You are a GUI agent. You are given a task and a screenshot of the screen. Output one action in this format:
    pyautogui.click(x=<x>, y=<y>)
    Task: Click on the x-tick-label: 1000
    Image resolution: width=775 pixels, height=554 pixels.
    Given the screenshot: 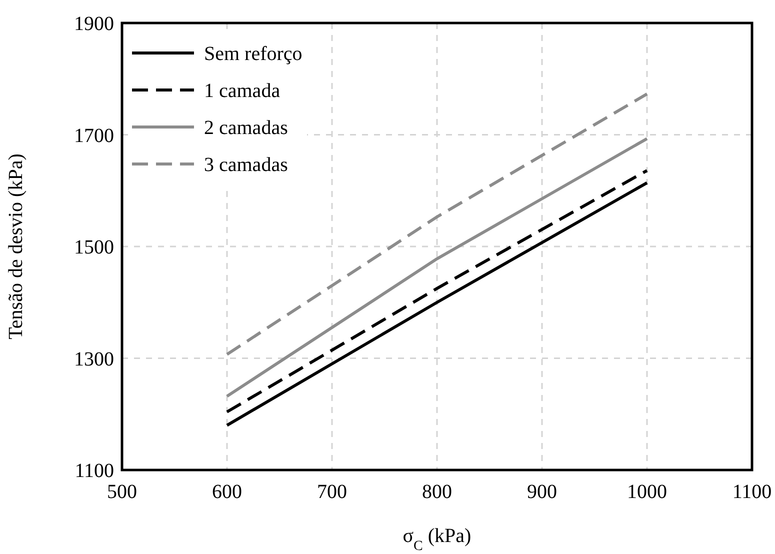 What is the action you would take?
    pyautogui.click(x=647, y=492)
    